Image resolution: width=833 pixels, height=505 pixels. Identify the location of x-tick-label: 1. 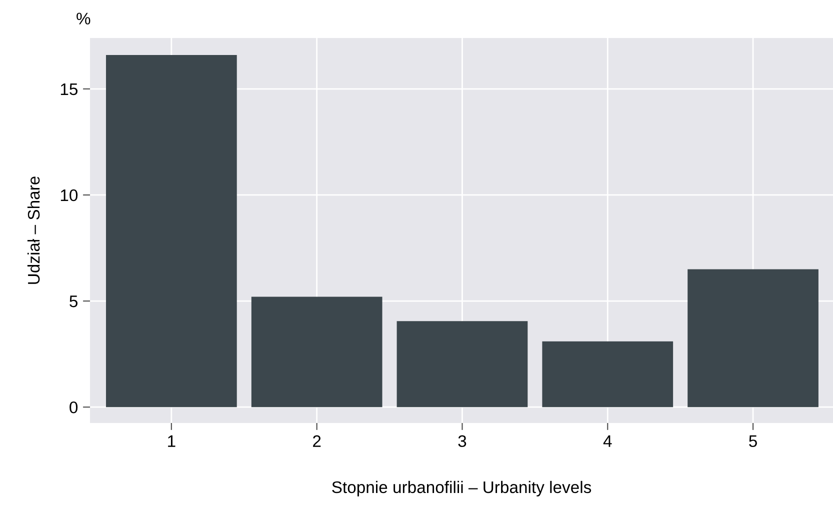
(172, 441).